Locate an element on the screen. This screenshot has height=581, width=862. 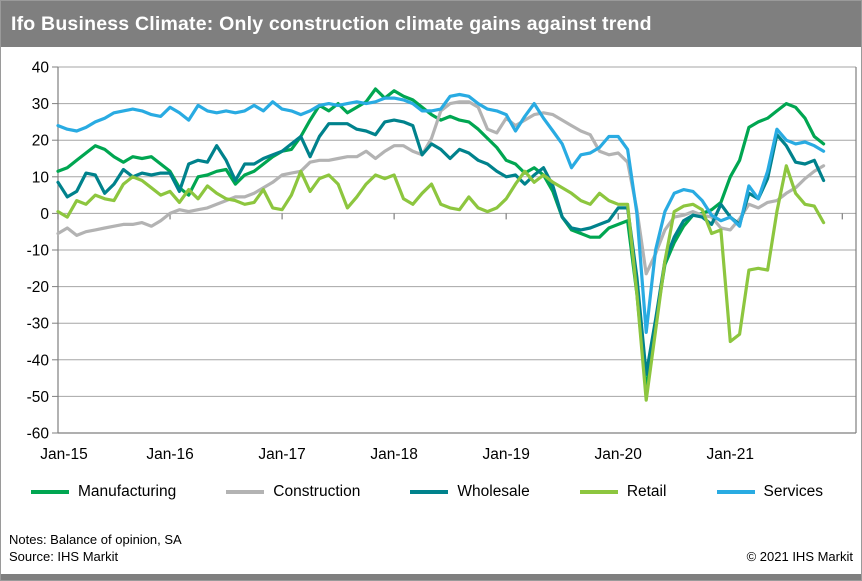
y-tick-label: -30 is located at coordinates (38, 324).